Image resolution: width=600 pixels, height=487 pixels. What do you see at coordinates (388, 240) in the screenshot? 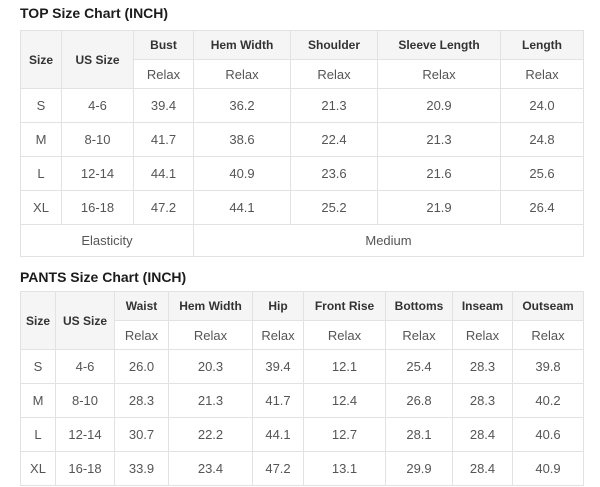
I see `elasticity-value: Medium` at bounding box center [388, 240].